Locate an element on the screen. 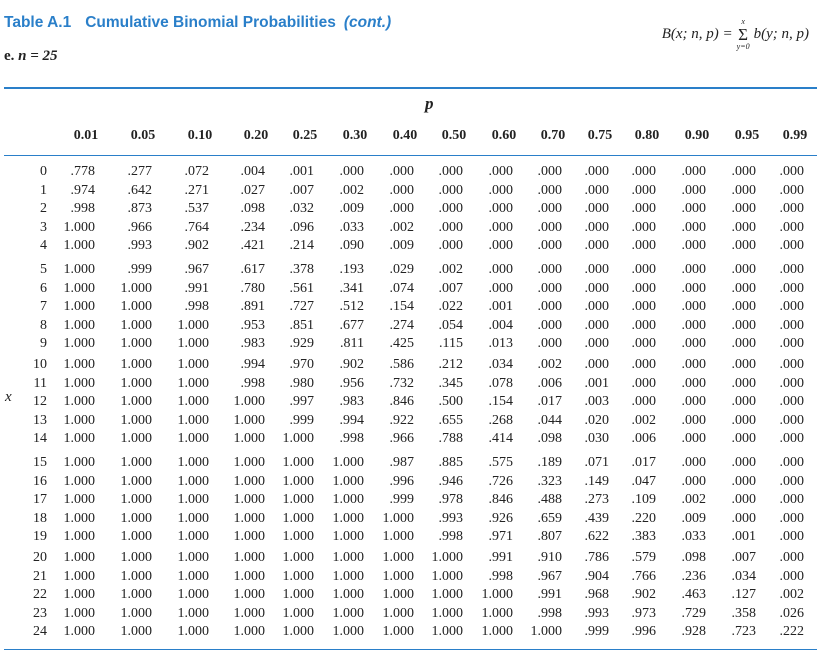  table-cell: .090 is located at coordinates (352, 246).